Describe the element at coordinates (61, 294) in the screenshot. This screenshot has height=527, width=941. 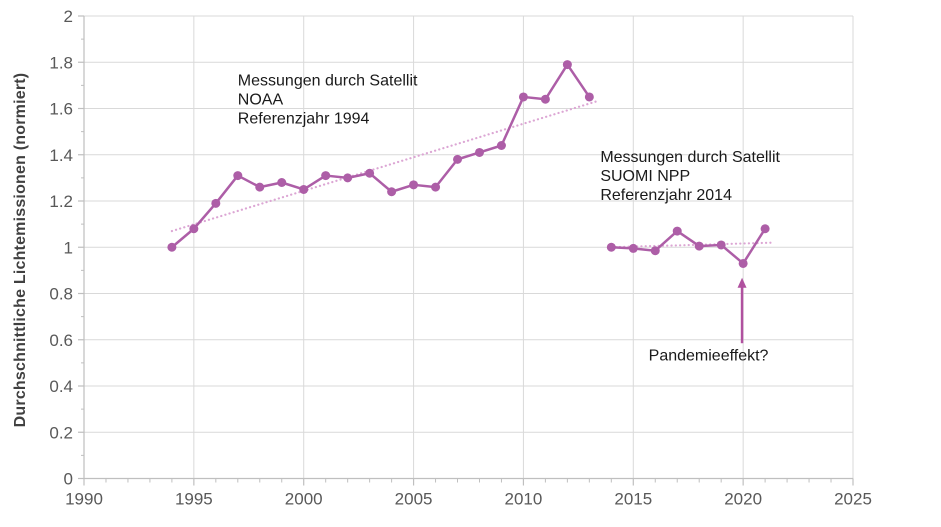
I see `y-tick-label: 0.8` at that location.